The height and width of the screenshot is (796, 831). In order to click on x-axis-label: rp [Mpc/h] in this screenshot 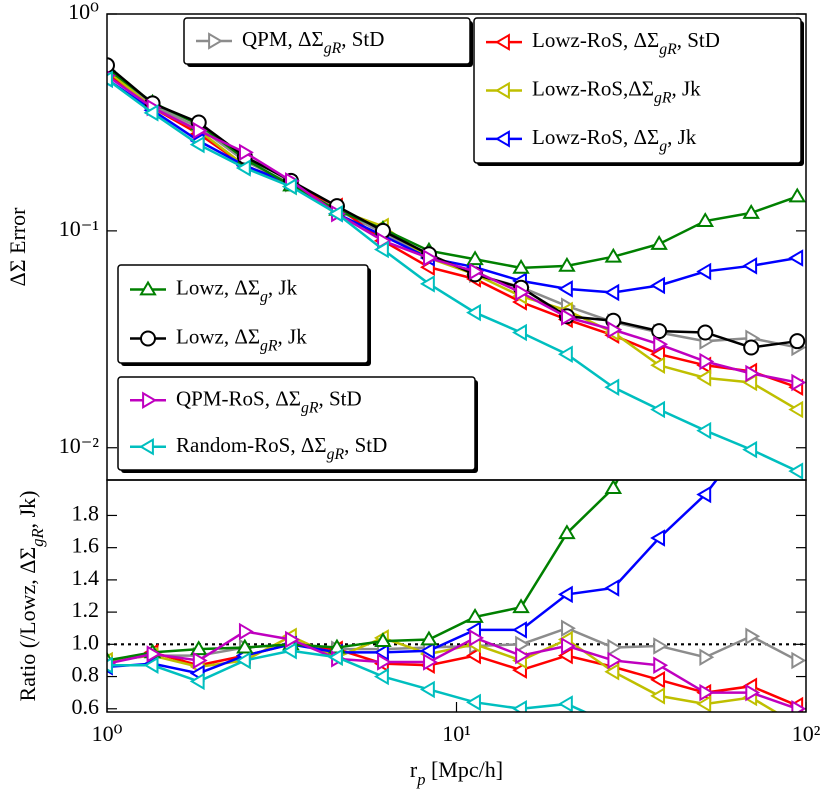, I will do `click(456, 773)`.